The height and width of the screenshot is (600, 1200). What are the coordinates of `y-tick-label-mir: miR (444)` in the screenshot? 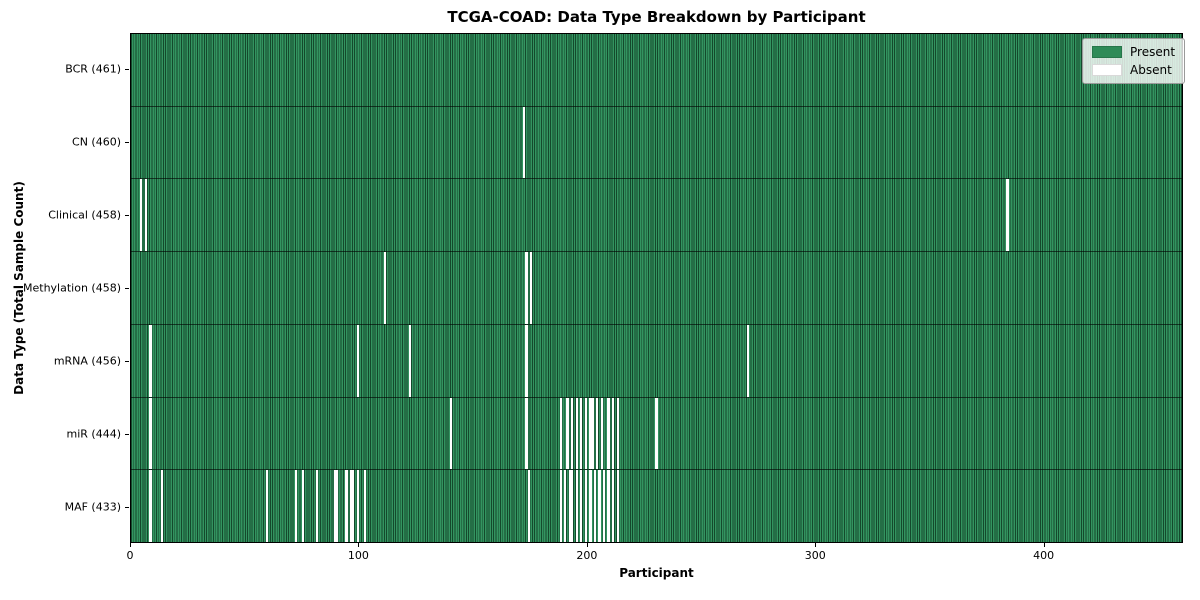 It's located at (94, 434).